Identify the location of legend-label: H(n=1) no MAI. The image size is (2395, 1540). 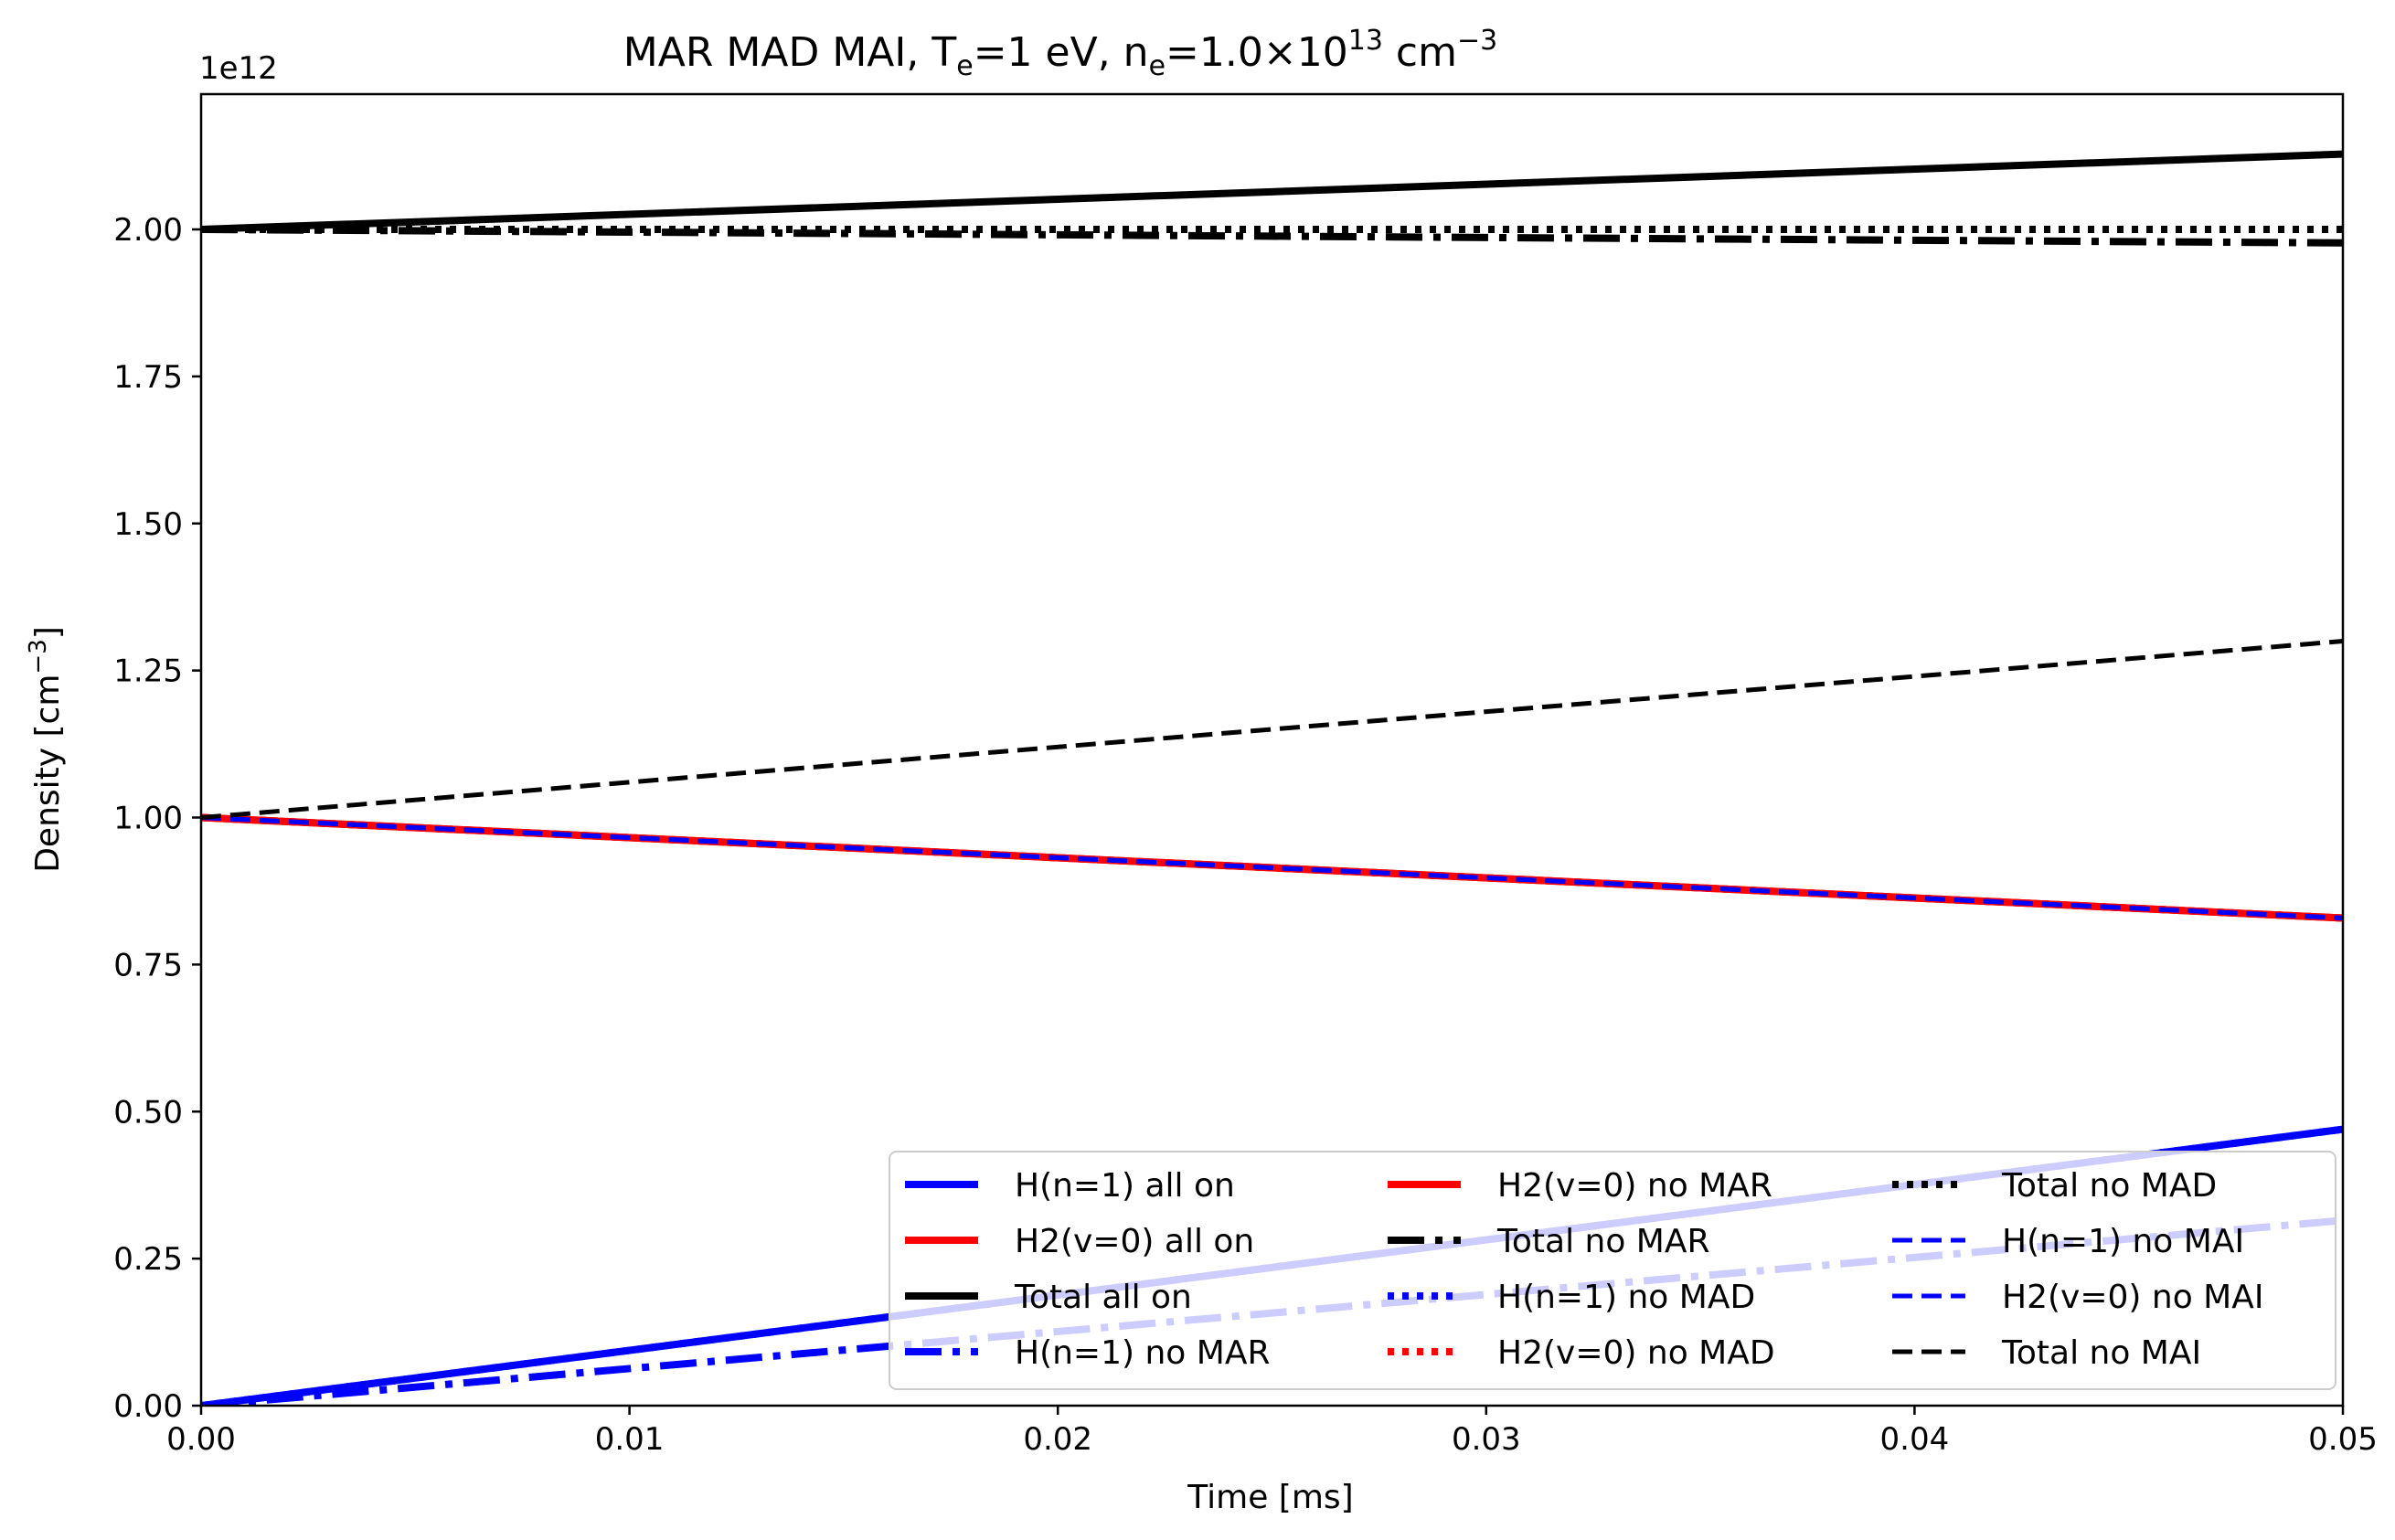
(2123, 1241).